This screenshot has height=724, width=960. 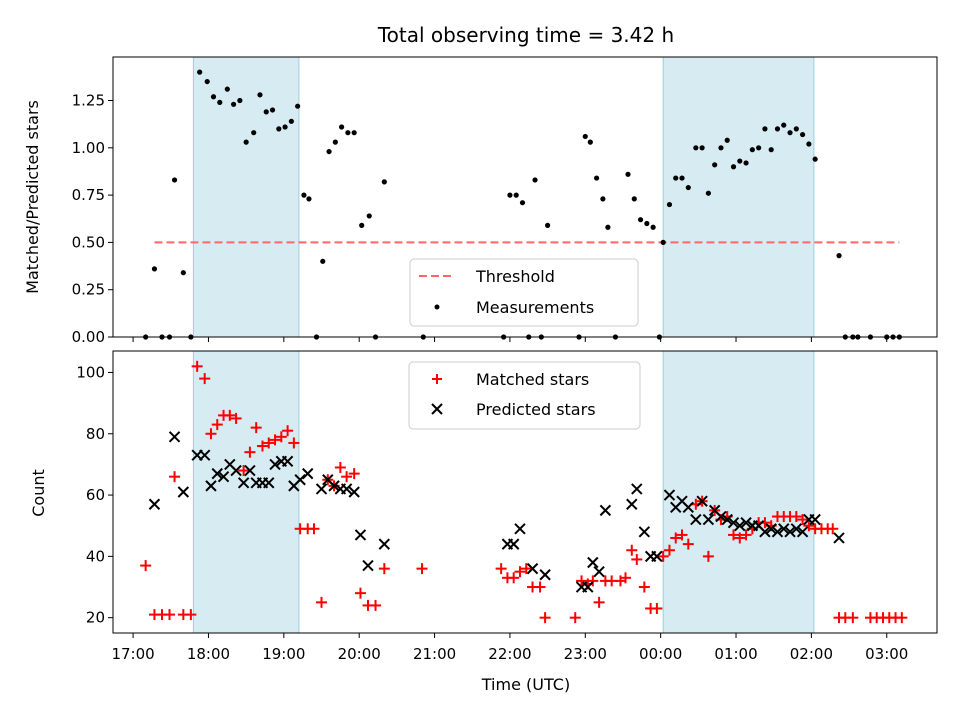 I want to click on y-tick-label: 1.25, so click(x=88, y=101).